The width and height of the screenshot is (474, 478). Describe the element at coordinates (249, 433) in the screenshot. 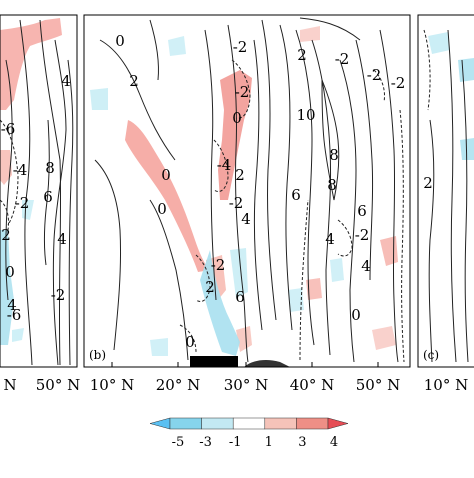

I see `colorbar: -5 -3 -1 1 3 4` at that location.